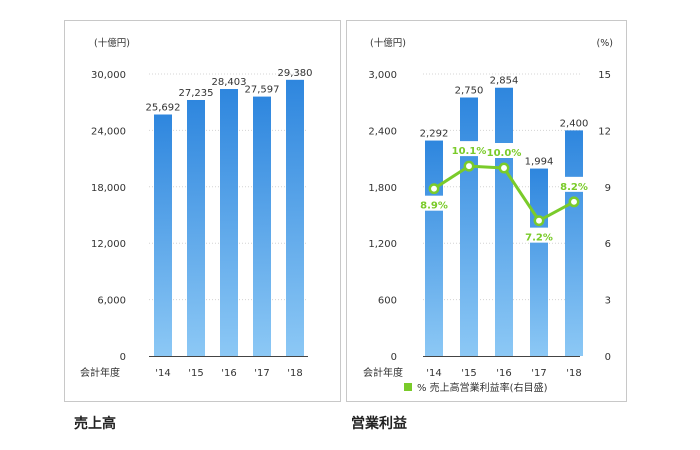 This screenshot has width=700, height=450. What do you see at coordinates (295, 73) in the screenshot?
I see `bar-value-label: 29,380` at bounding box center [295, 73].